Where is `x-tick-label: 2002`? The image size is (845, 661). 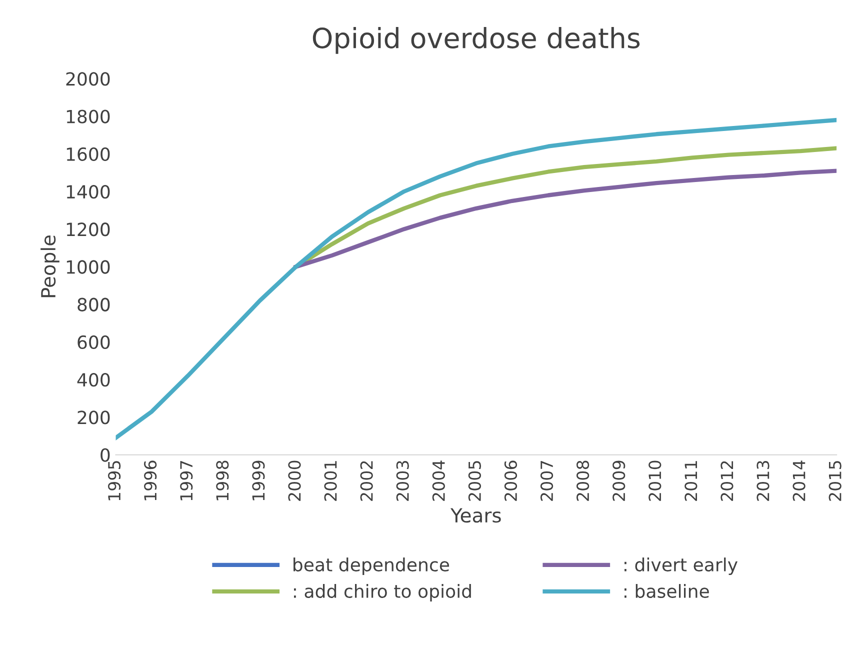 x-tick-label: 2002 is located at coordinates (366, 481).